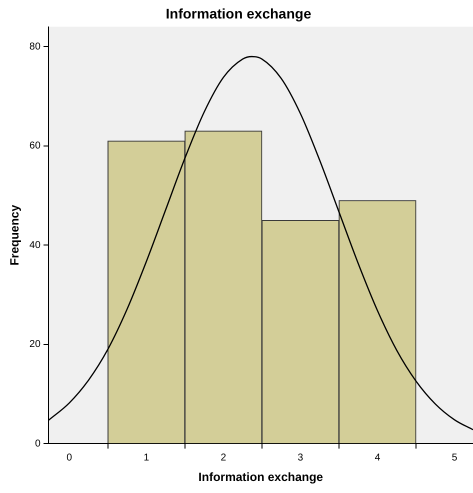  I want to click on y-tick-label: 60, so click(35, 146).